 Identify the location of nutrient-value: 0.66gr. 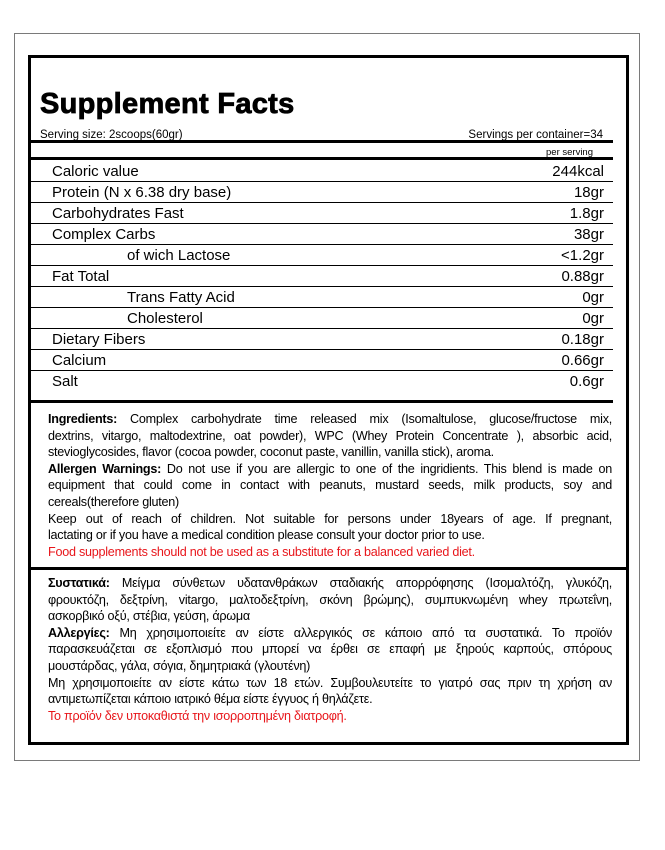
(582, 360).